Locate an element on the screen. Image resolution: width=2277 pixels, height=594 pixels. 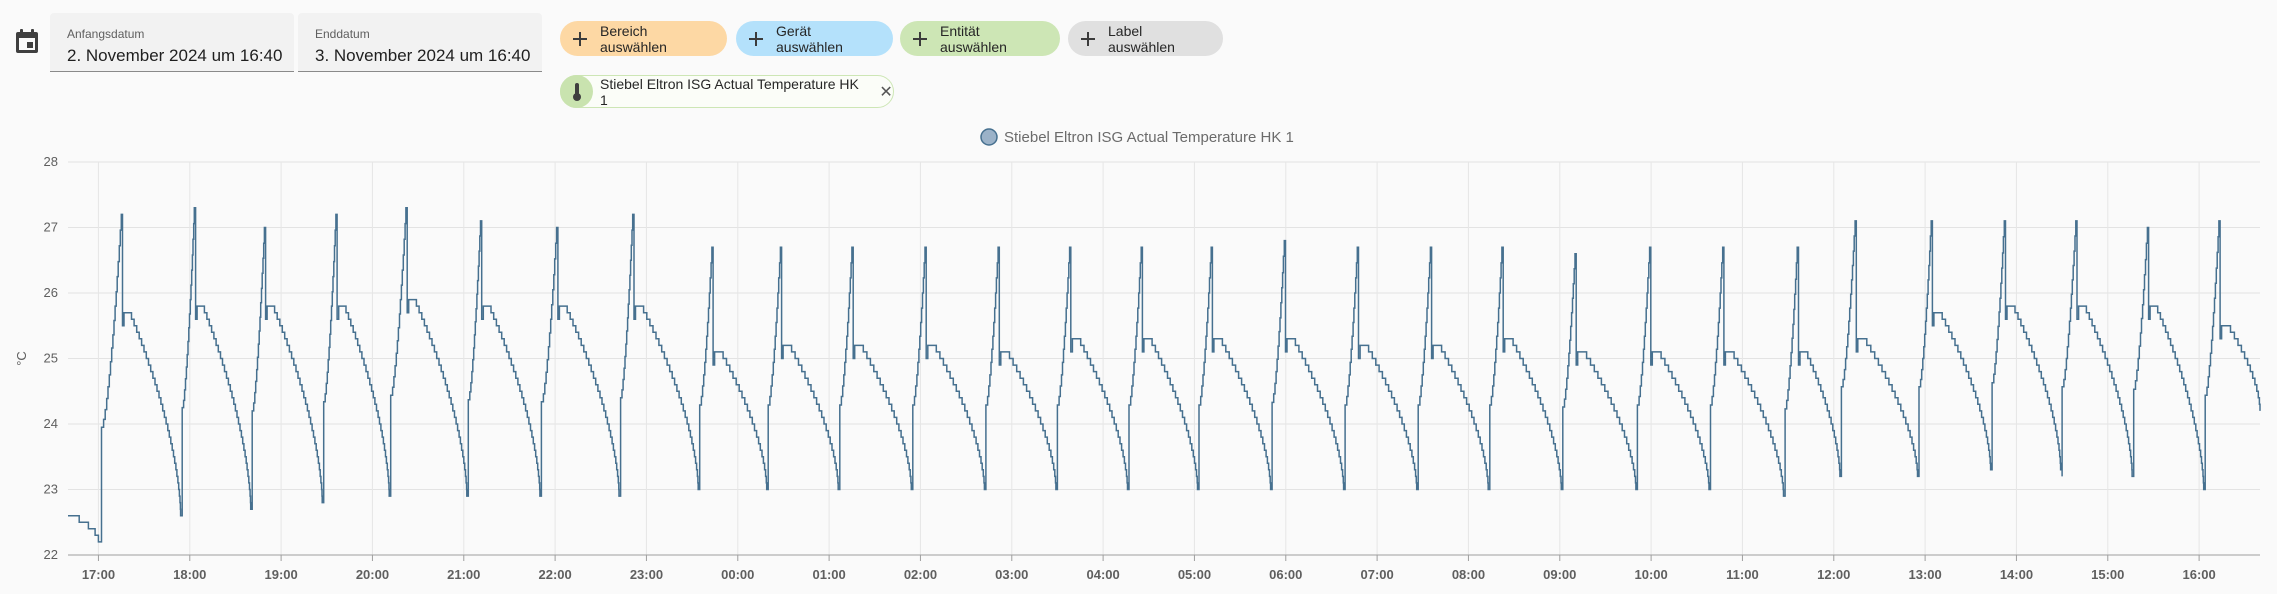
choose-area-button: Bereich auswählen is located at coordinates (643, 38).